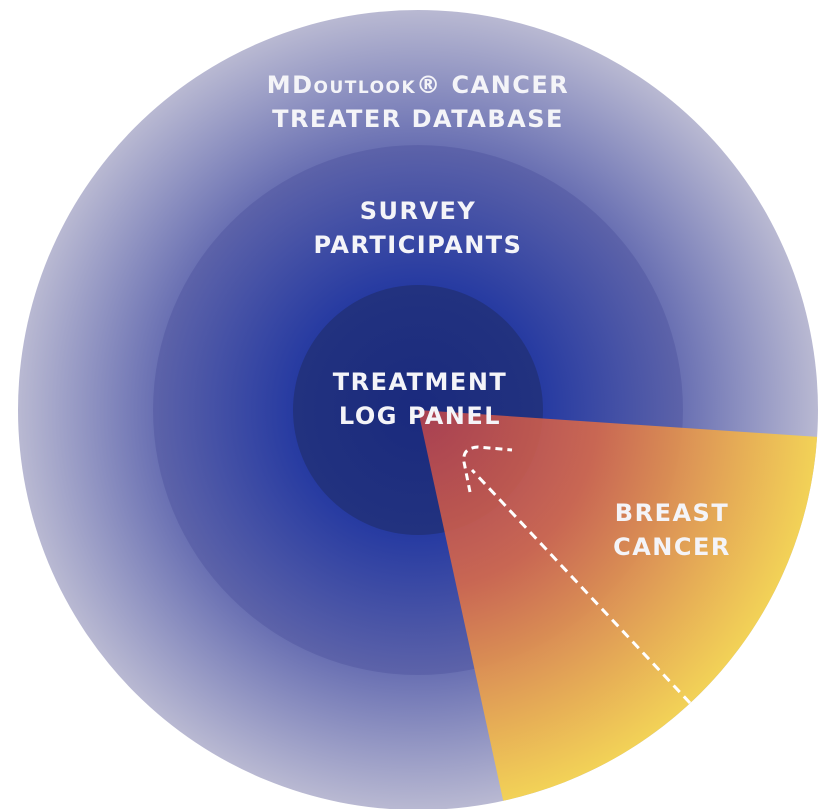  Describe the element at coordinates (418, 85) in the screenshot. I see `outer-label-line: MDoutlook® CANCER` at that location.